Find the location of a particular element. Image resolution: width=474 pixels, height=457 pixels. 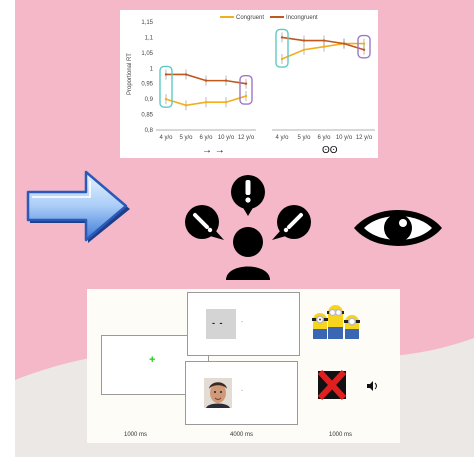

cue-frame-eyes: - - . is located at coordinates (243, 324).